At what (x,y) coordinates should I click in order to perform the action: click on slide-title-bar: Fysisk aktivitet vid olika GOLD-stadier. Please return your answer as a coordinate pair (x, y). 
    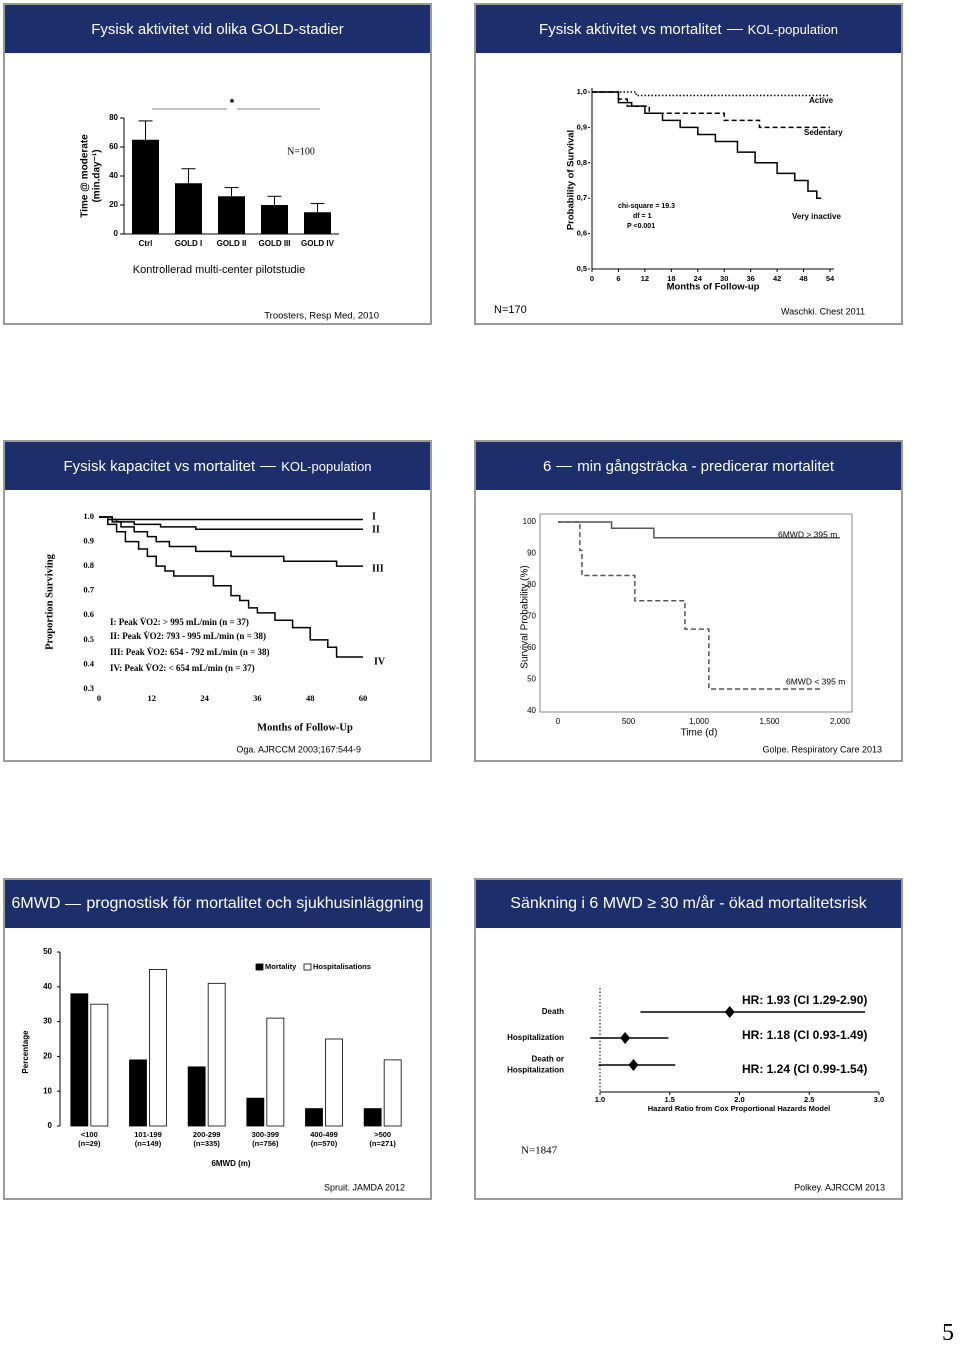
    Looking at the image, I should click on (217, 29).